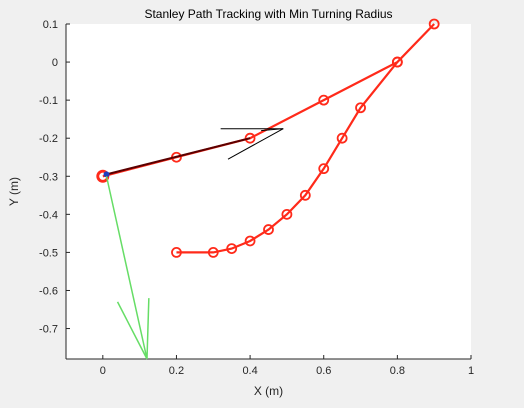 The image size is (524, 408). What do you see at coordinates (50, 25) in the screenshot?
I see `y-tick-label: 0.1` at bounding box center [50, 25].